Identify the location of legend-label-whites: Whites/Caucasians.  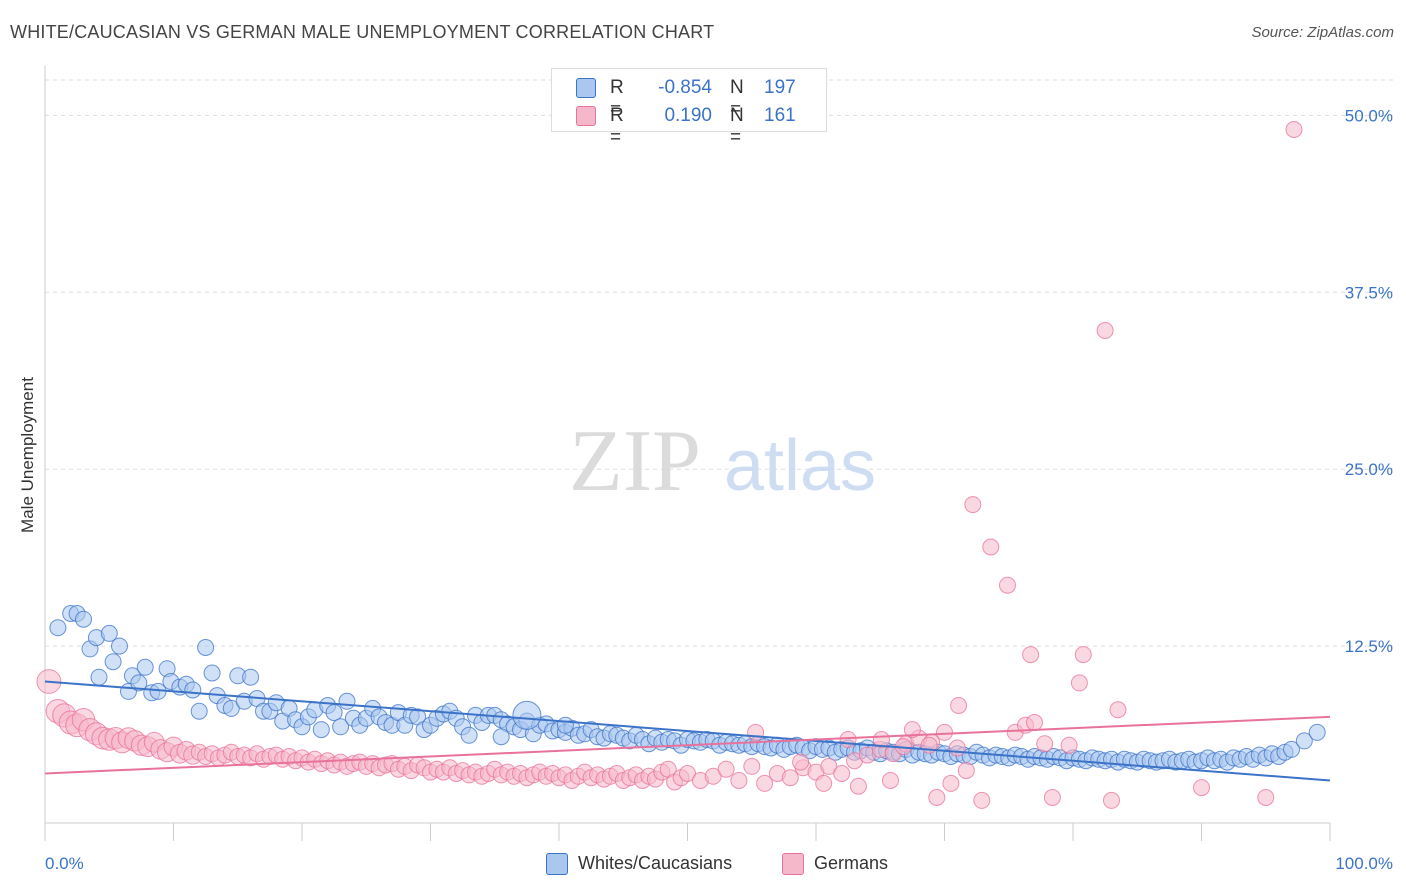
(655, 863).